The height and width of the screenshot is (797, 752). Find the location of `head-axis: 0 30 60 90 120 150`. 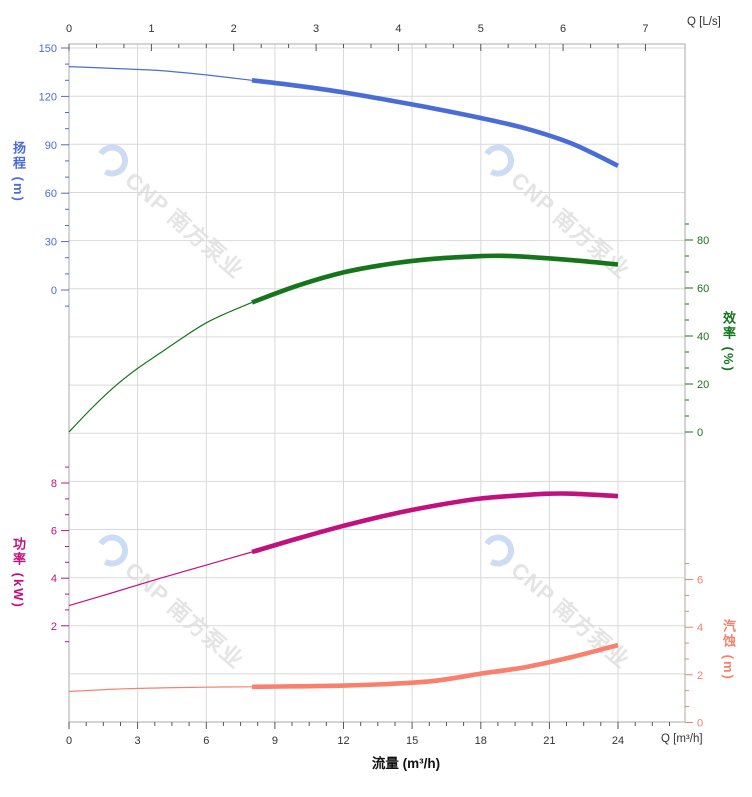

head-axis: 0 30 60 90 120 150 is located at coordinates (54, 170).